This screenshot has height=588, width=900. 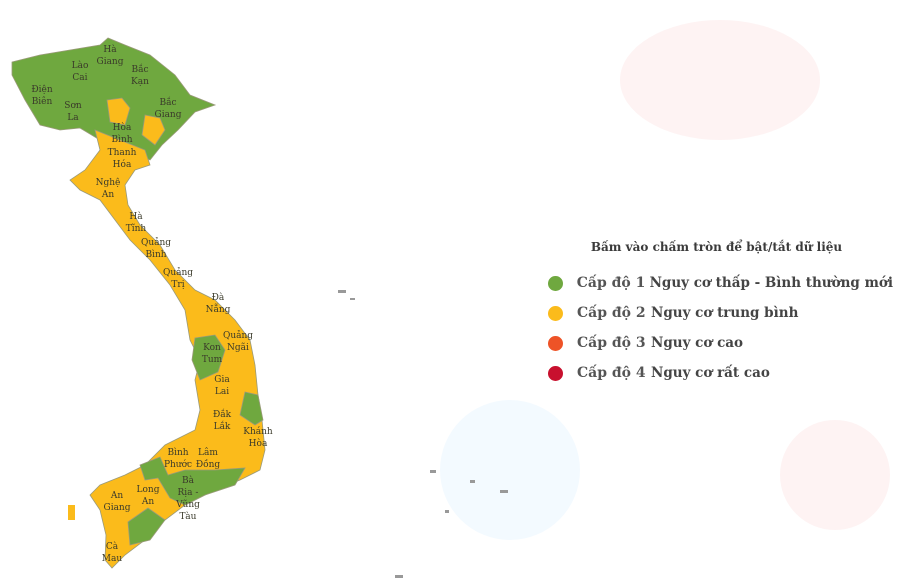 What do you see at coordinates (117, 502) in the screenshot?
I see `province-label-an-giang: An Giang` at bounding box center [117, 502].